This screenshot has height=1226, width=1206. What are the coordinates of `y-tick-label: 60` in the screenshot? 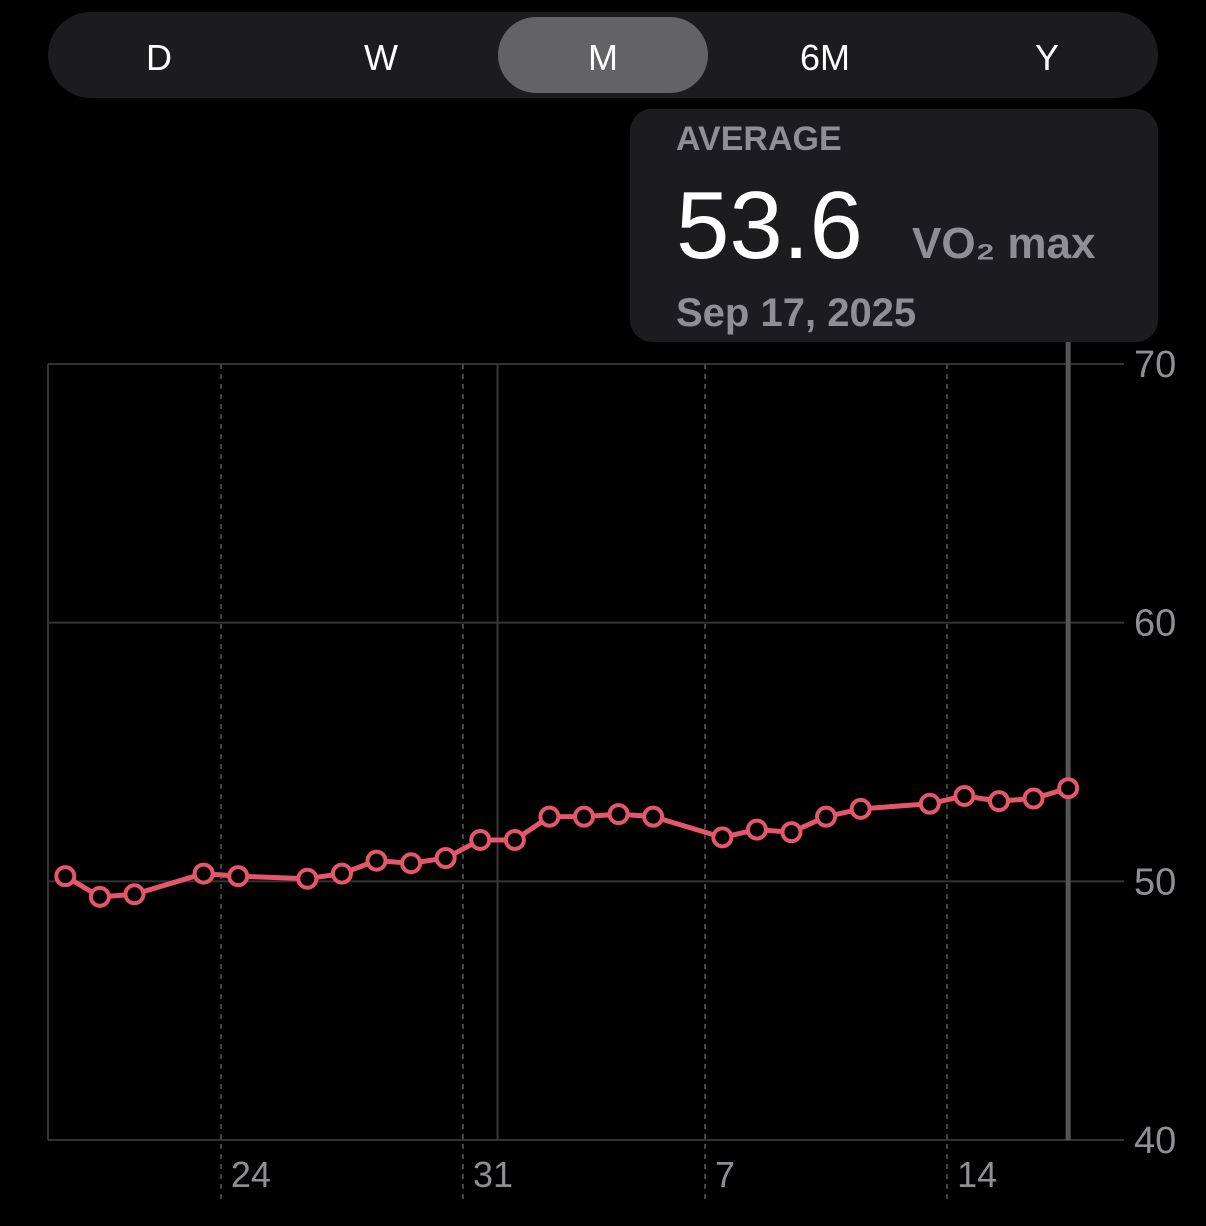 It's located at (1155, 624).